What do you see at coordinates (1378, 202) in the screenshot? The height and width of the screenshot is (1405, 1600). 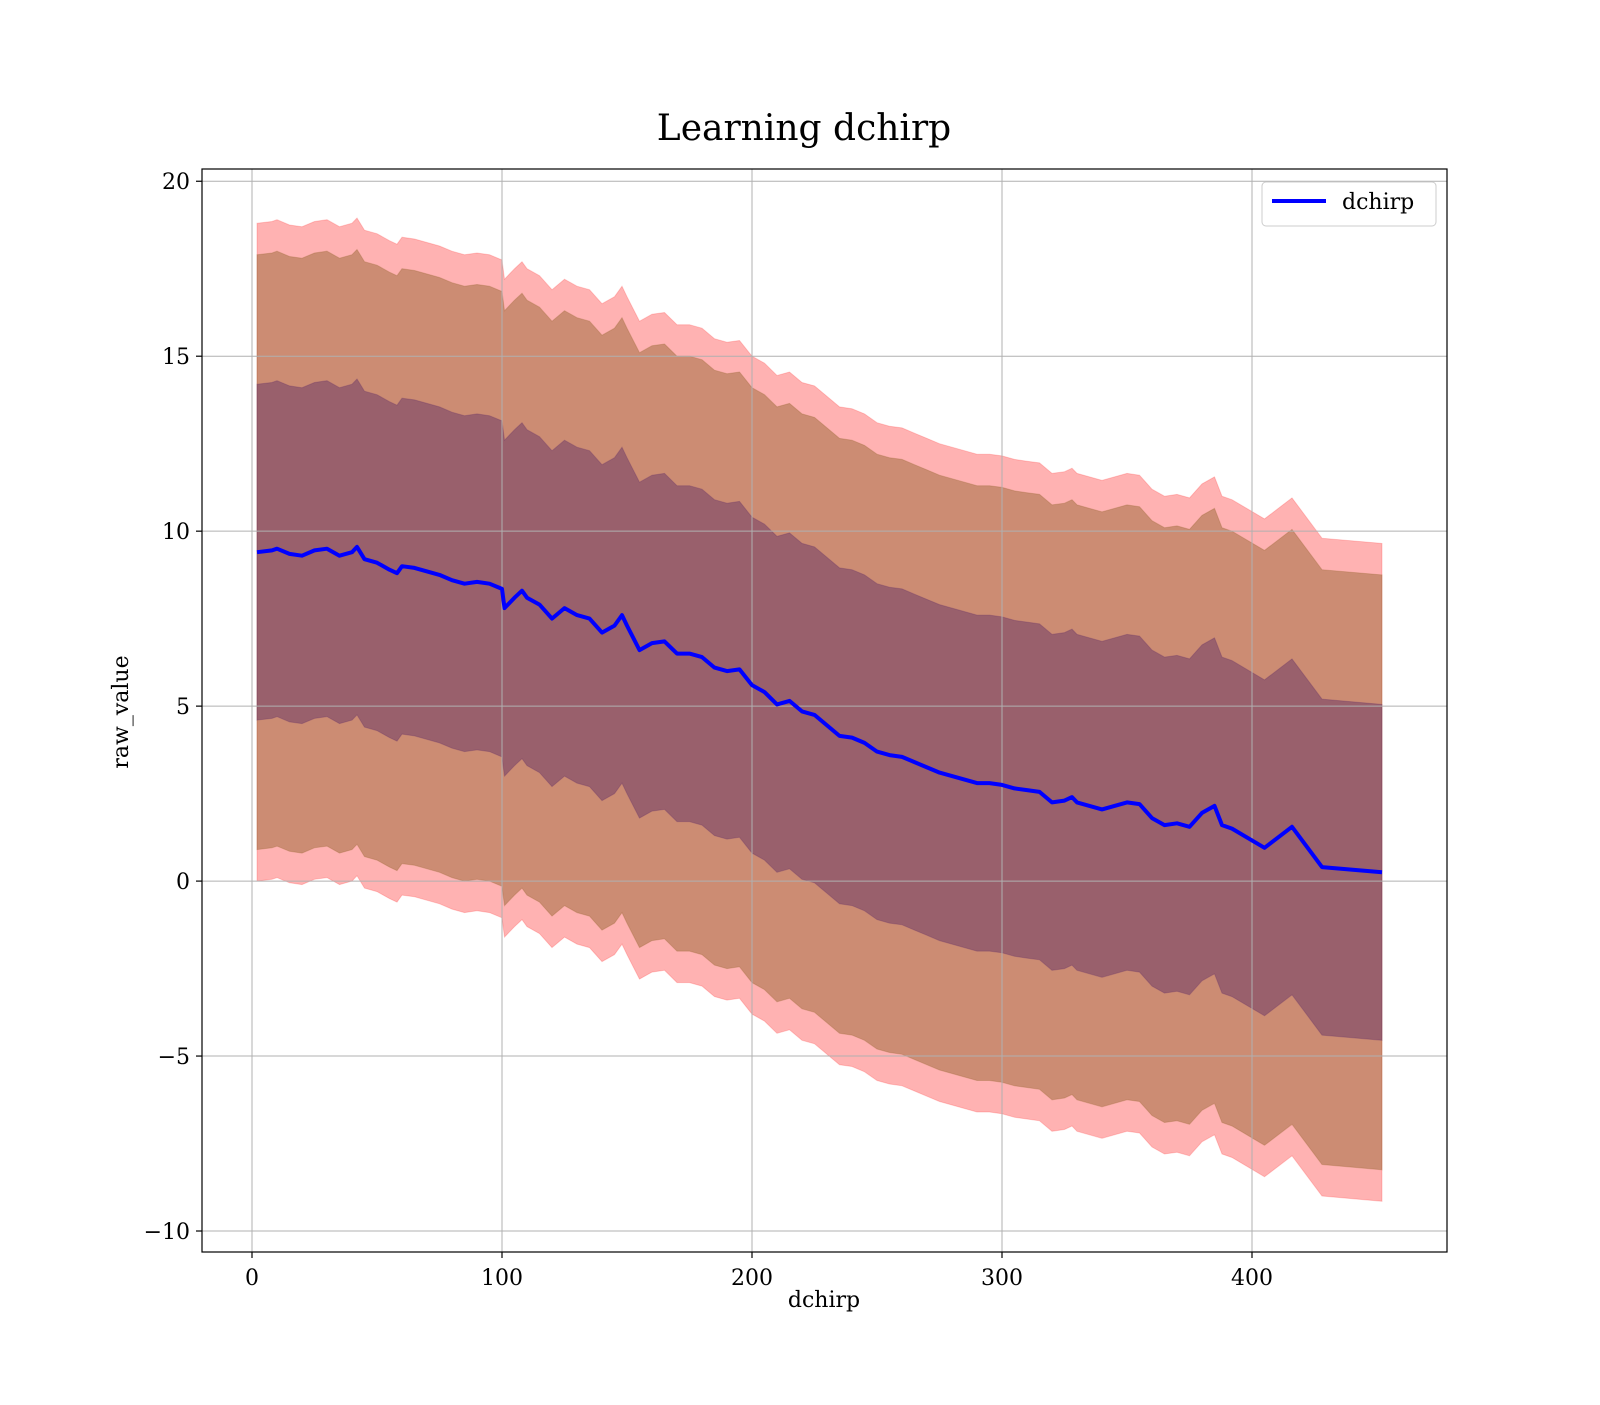 I see `legend-entry-label: dchirp` at bounding box center [1378, 202].